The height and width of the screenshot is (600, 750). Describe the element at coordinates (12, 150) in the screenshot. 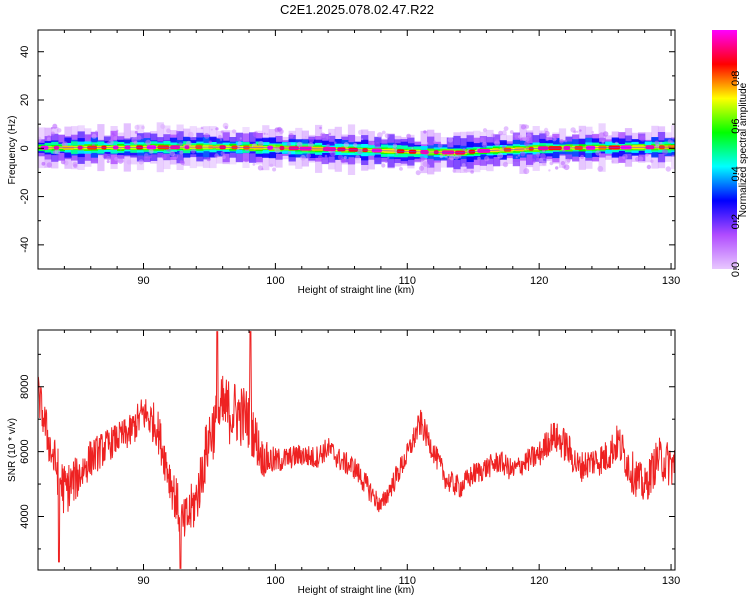

I see `spectrogram-y-axis-title: Frequency (Hz)` at that location.